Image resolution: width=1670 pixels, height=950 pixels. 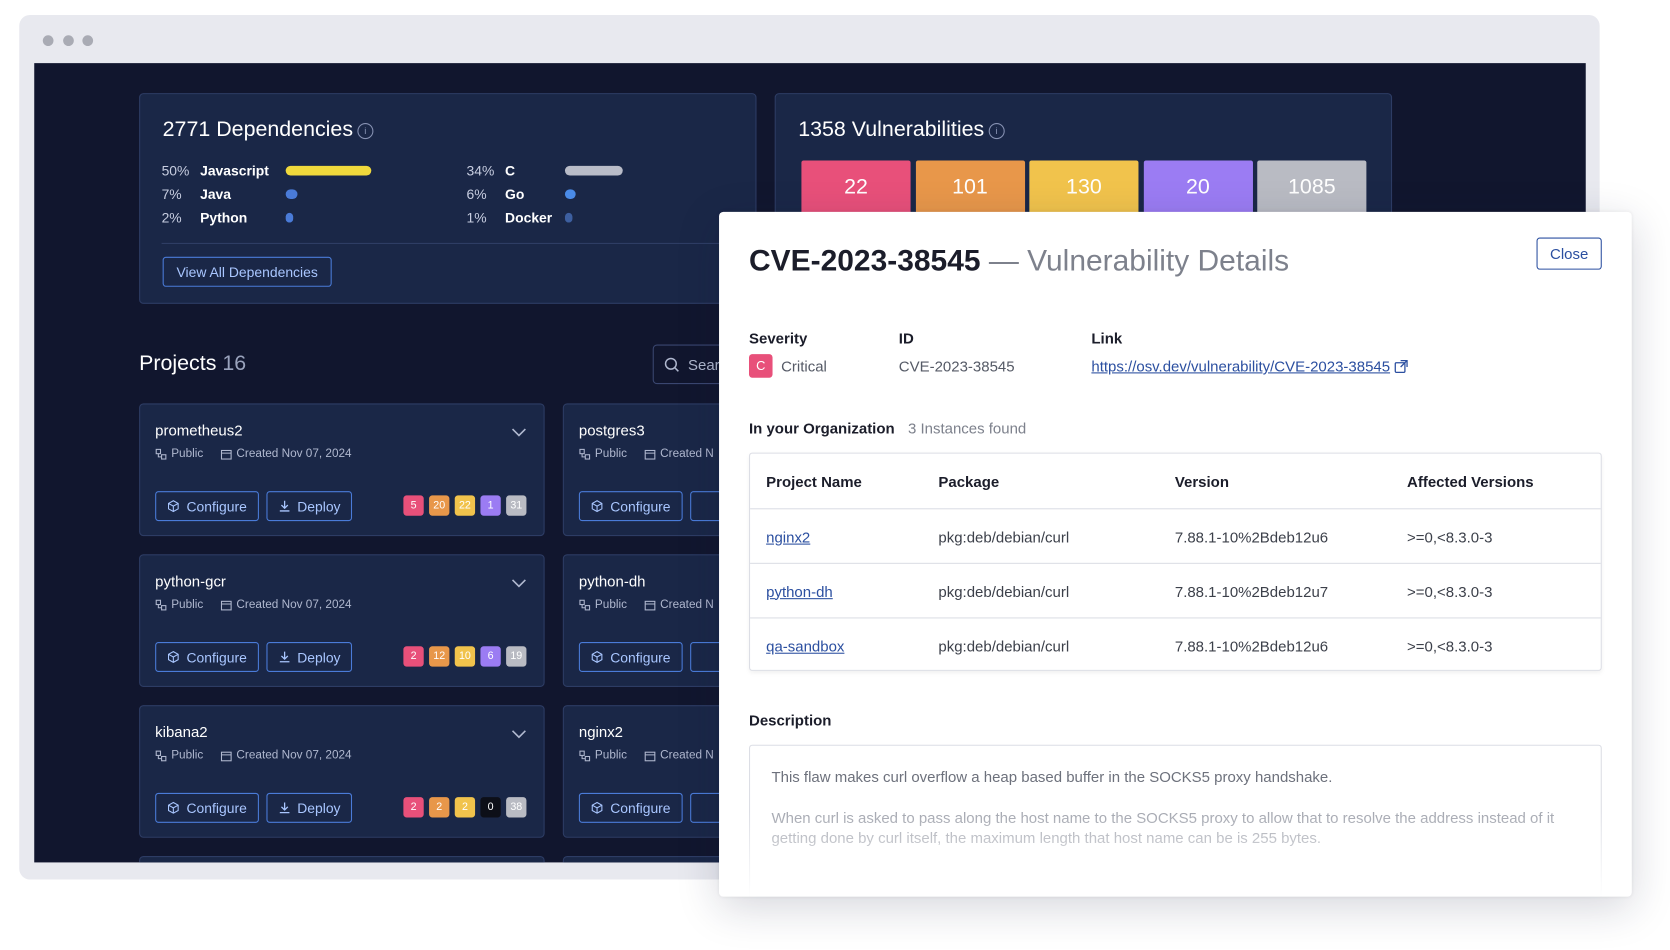 What do you see at coordinates (216, 194) in the screenshot?
I see `language-name: Java` at bounding box center [216, 194].